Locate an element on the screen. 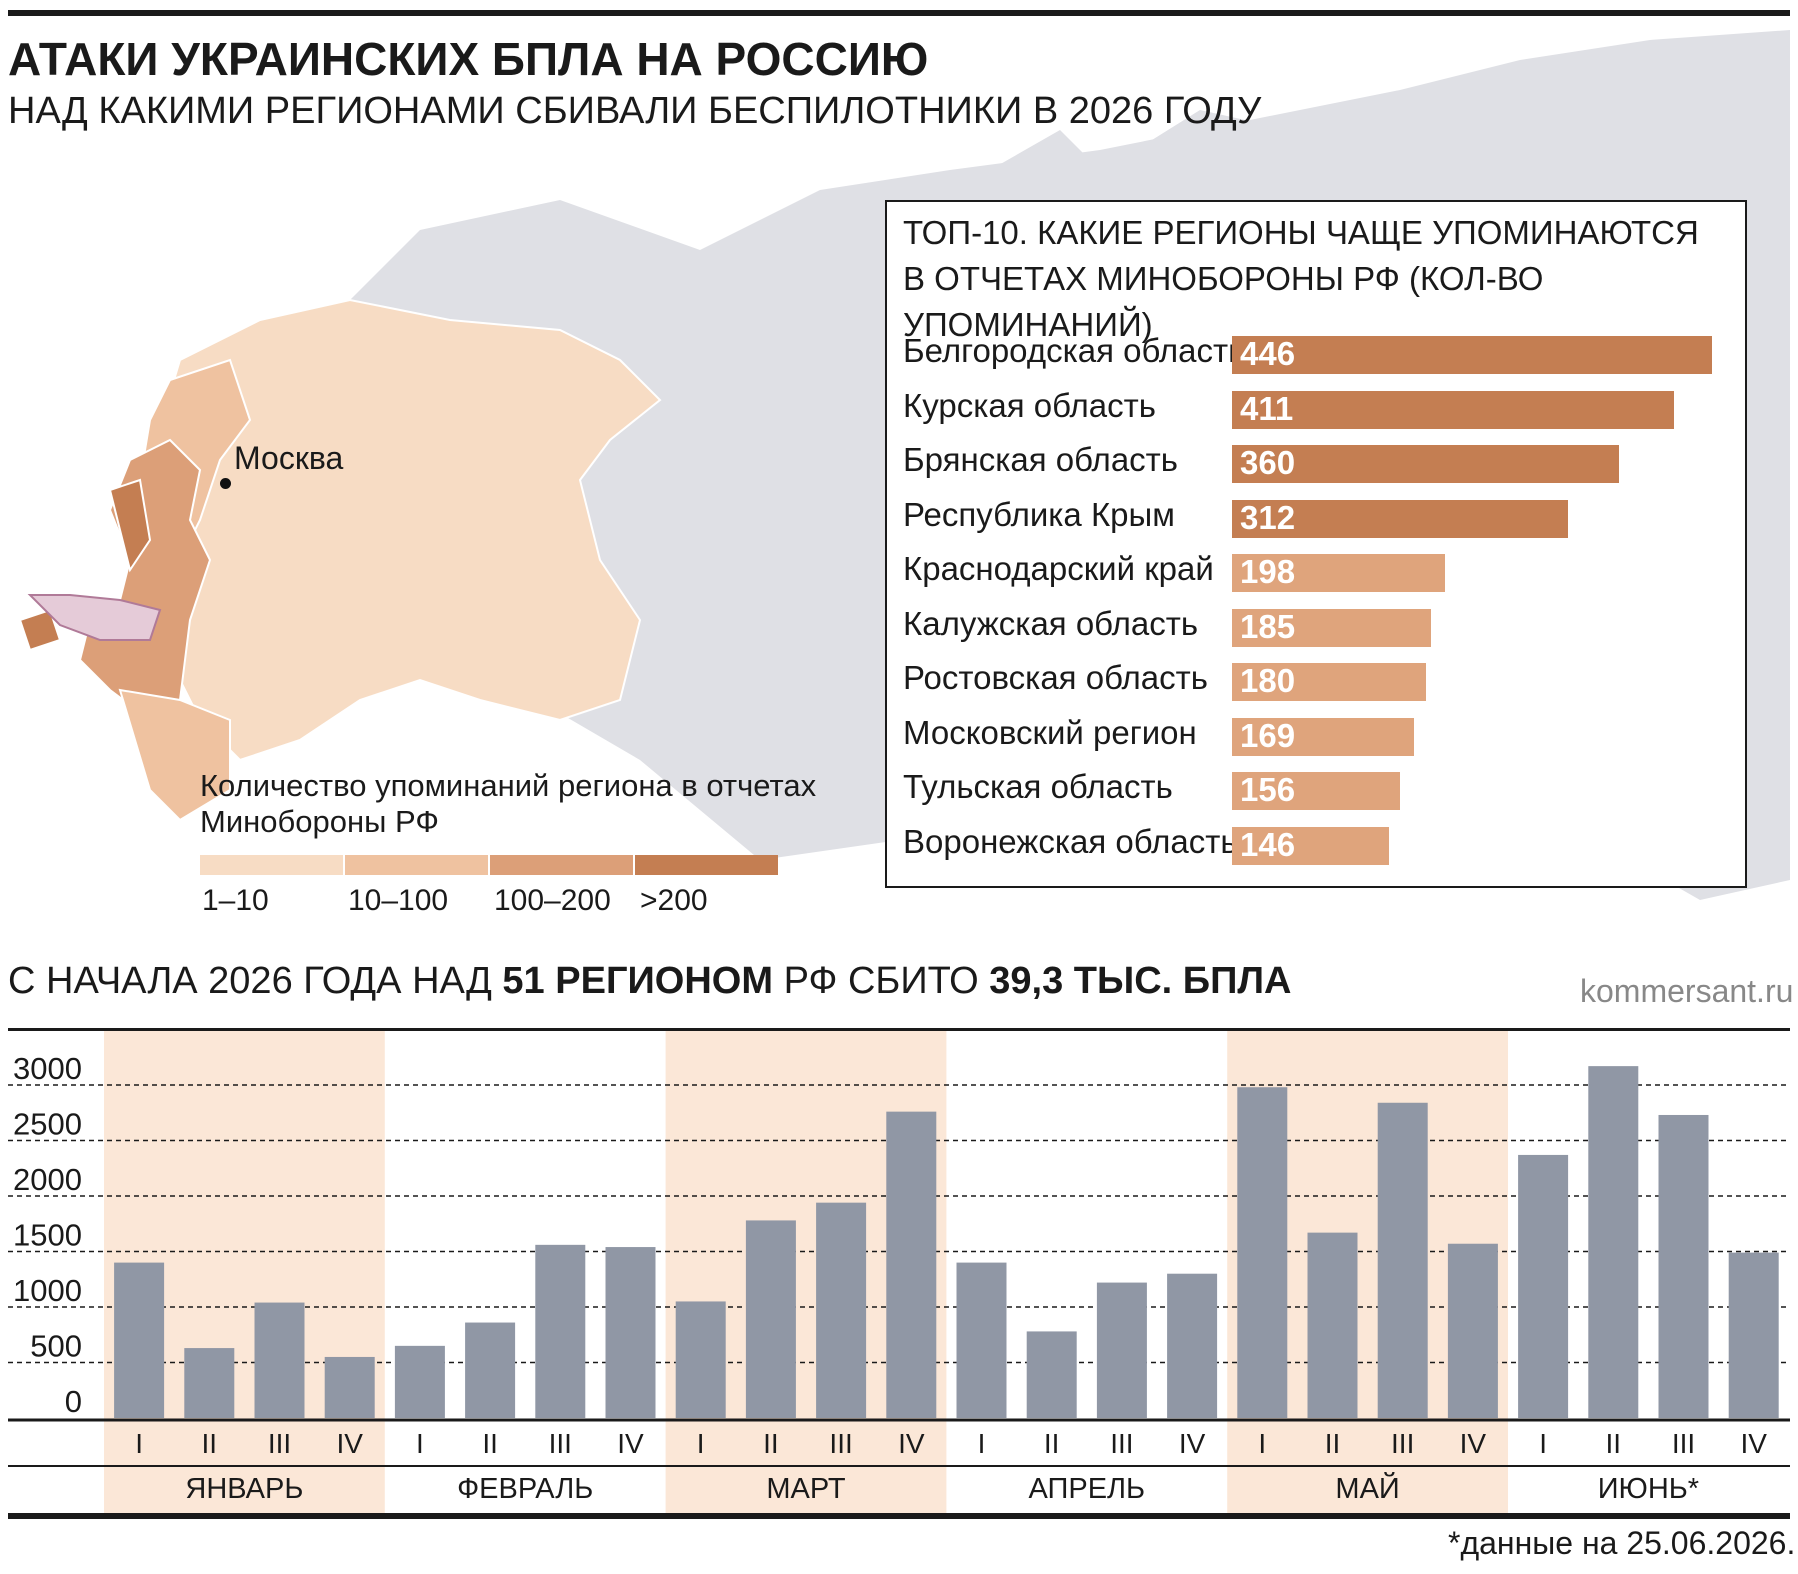 The image size is (1798, 1574). top10-bar-value: 169 is located at coordinates (1268, 735).